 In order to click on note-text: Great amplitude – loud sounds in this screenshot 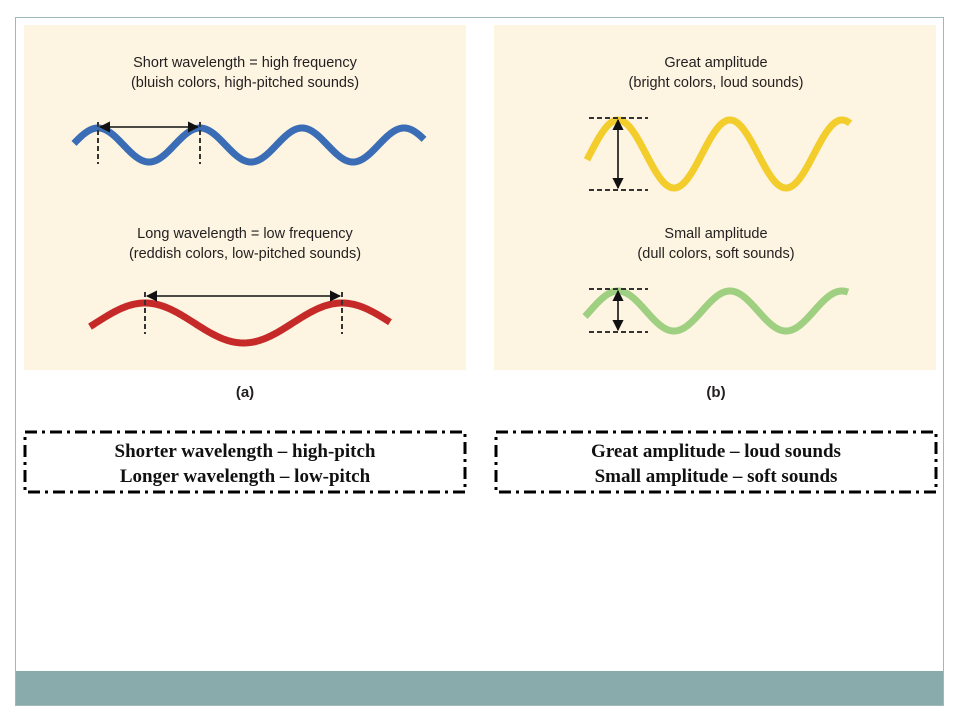, I will do `click(716, 451)`.